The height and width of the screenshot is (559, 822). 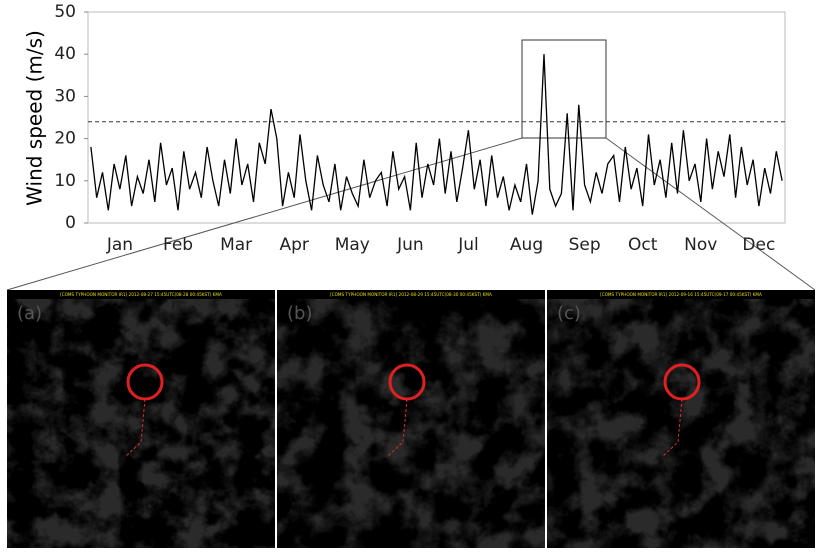 What do you see at coordinates (65, 54) in the screenshot?
I see `y-tick-label: 40` at bounding box center [65, 54].